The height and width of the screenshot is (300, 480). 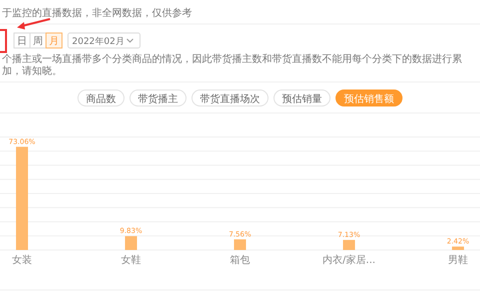 I want to click on text: 周, so click(x=38, y=41).